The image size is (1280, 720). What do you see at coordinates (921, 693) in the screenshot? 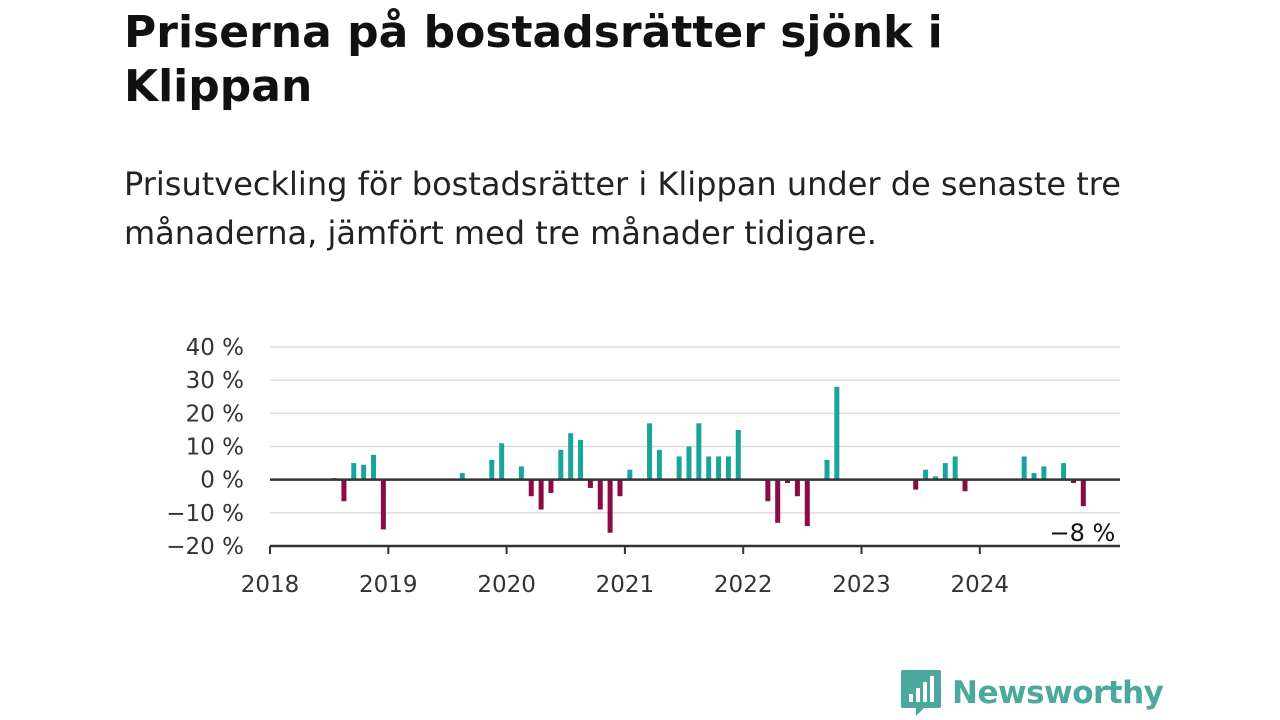
I see `bar-chart-speech-bubble-icon` at bounding box center [921, 693].